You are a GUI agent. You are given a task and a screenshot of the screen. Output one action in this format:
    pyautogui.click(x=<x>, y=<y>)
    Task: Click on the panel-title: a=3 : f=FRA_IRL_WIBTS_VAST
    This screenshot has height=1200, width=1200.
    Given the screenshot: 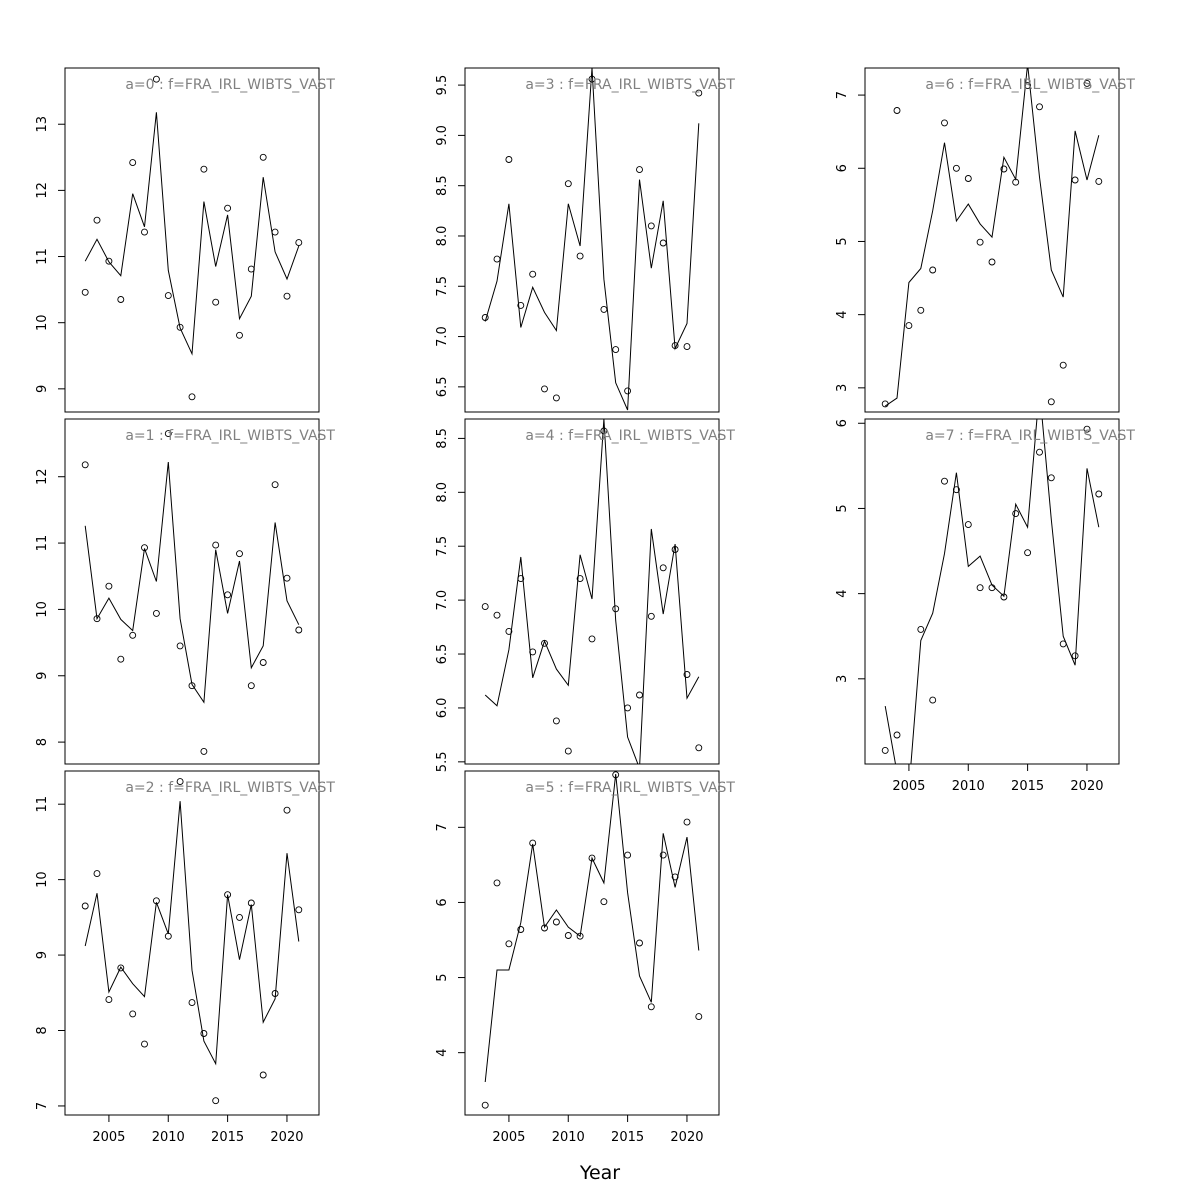 What is the action you would take?
    pyautogui.click(x=630, y=85)
    